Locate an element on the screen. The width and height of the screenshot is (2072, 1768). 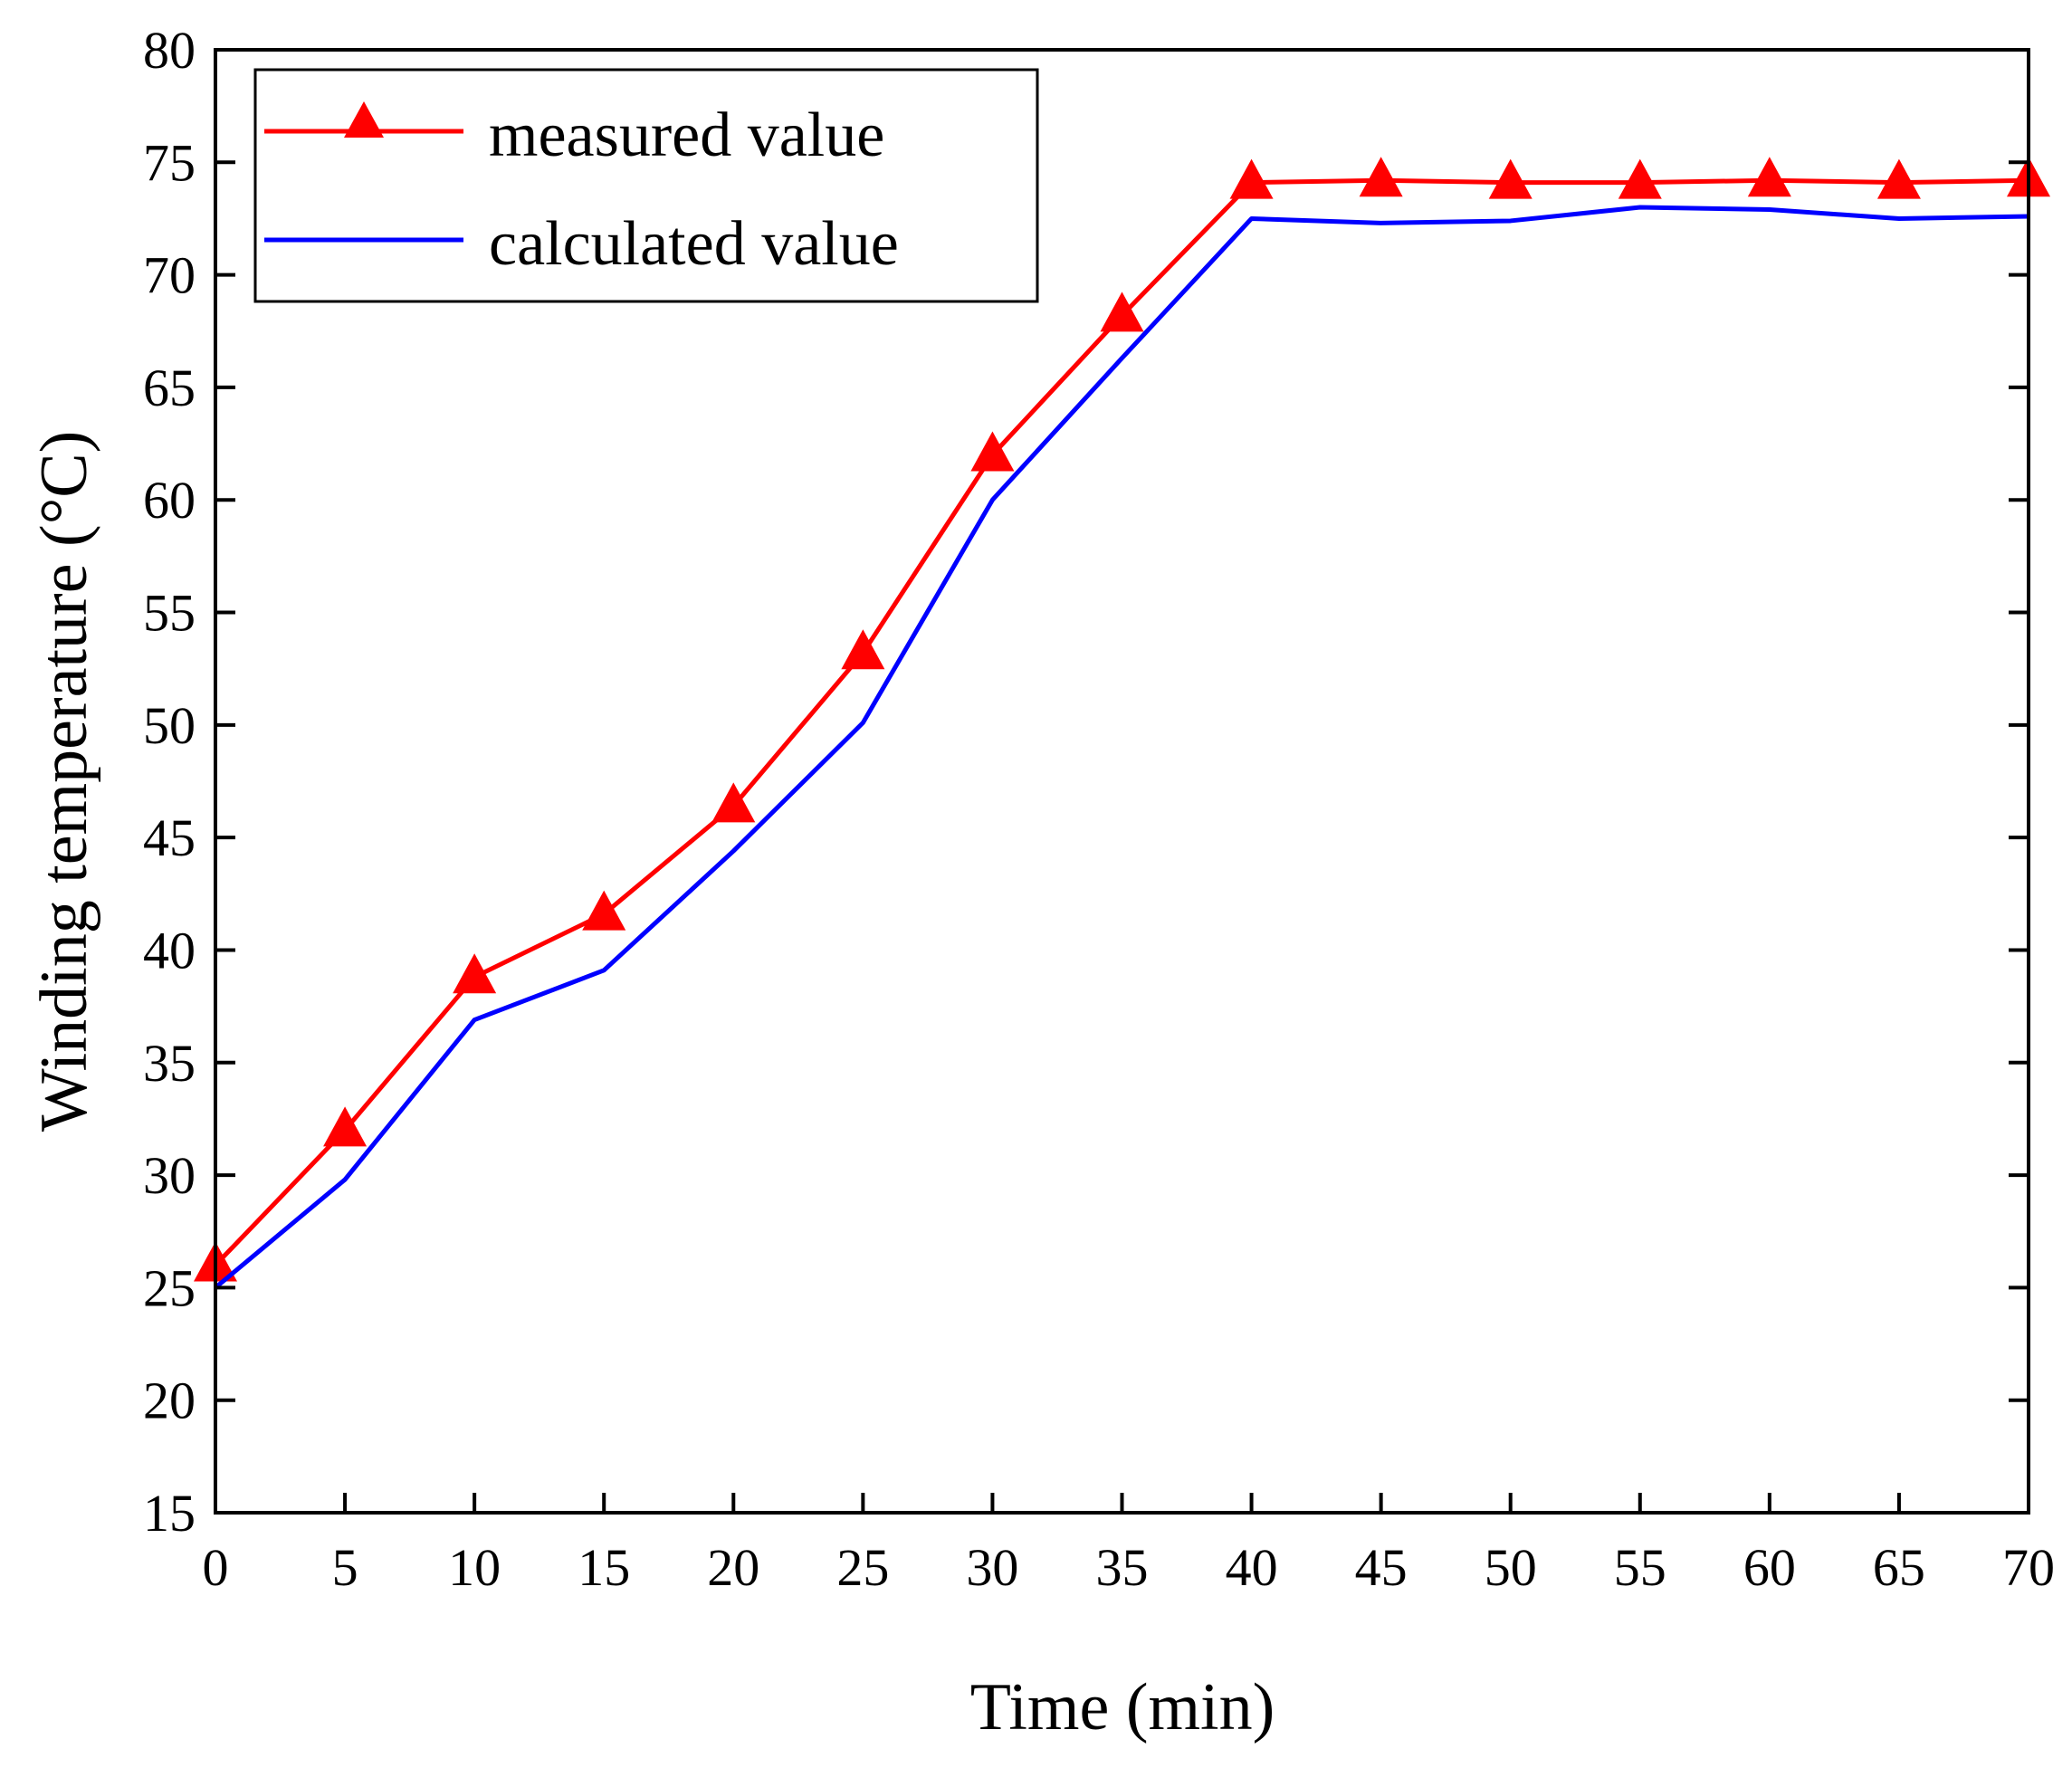
y-tick-label: 30 is located at coordinates (169, 1175).